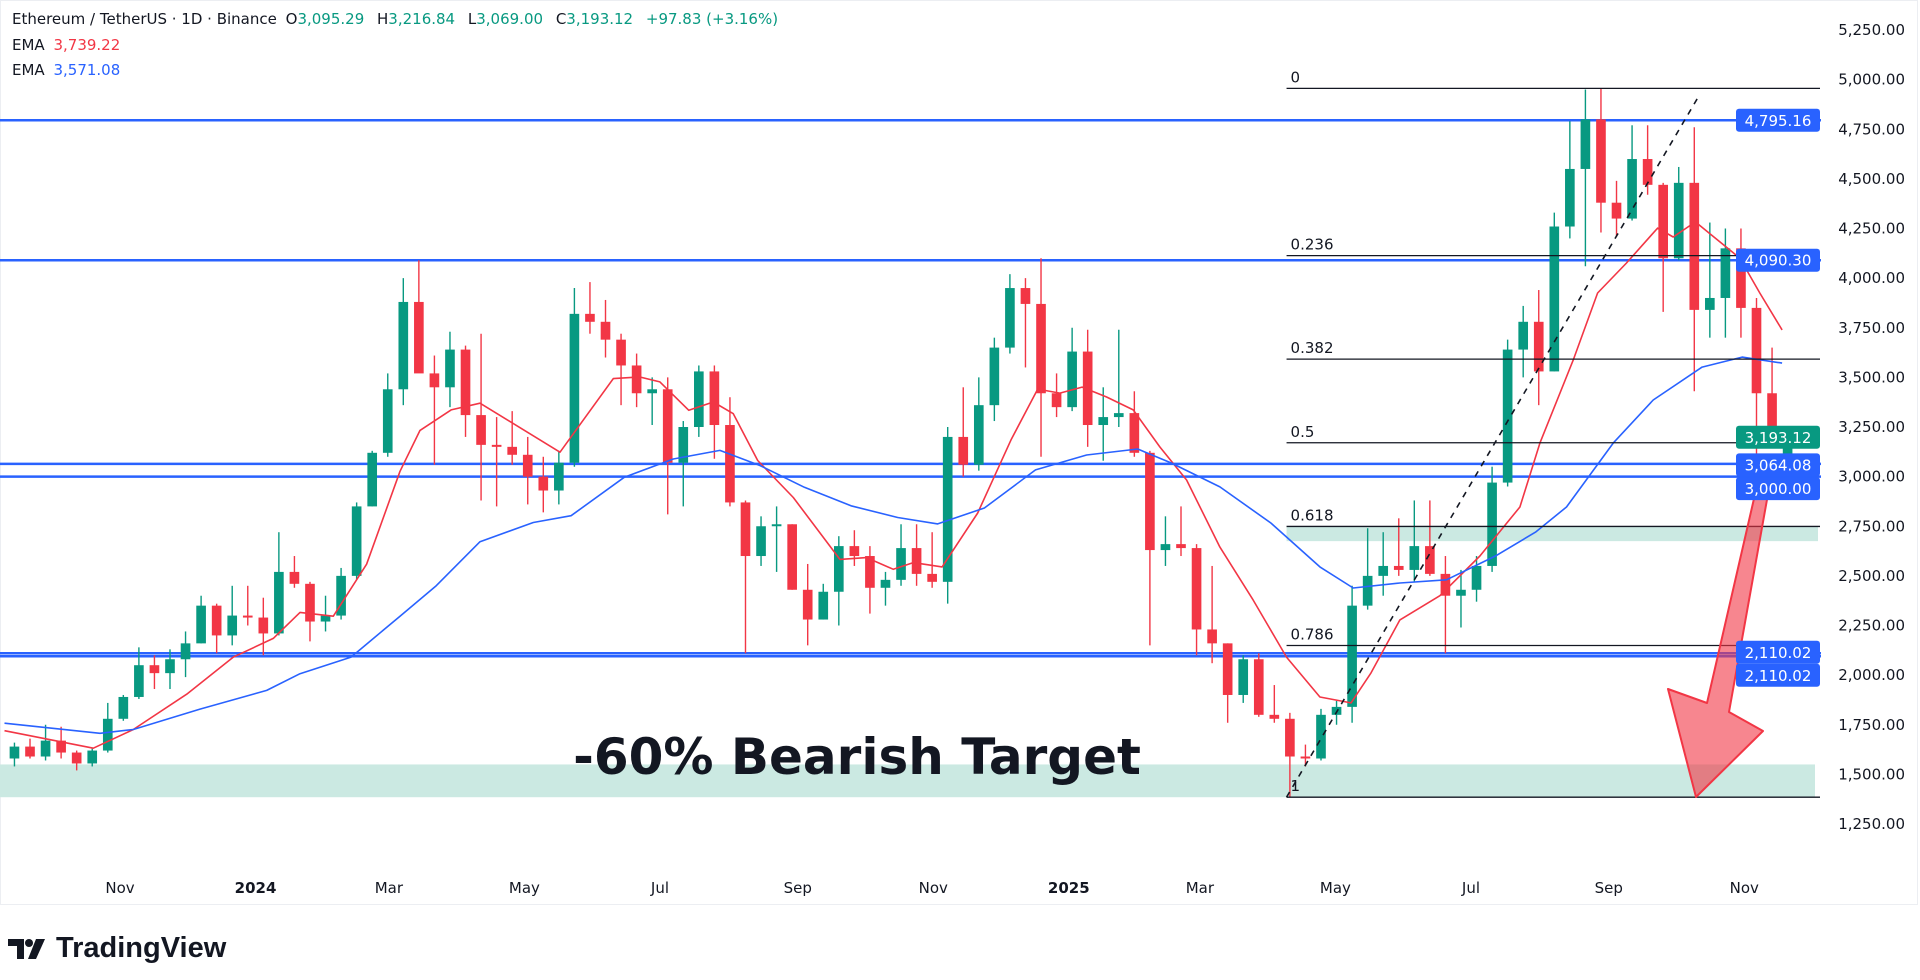 The height and width of the screenshot is (980, 1920). Describe the element at coordinates (1778, 489) in the screenshot. I see `price-tag-3000: 3,000.00` at that location.